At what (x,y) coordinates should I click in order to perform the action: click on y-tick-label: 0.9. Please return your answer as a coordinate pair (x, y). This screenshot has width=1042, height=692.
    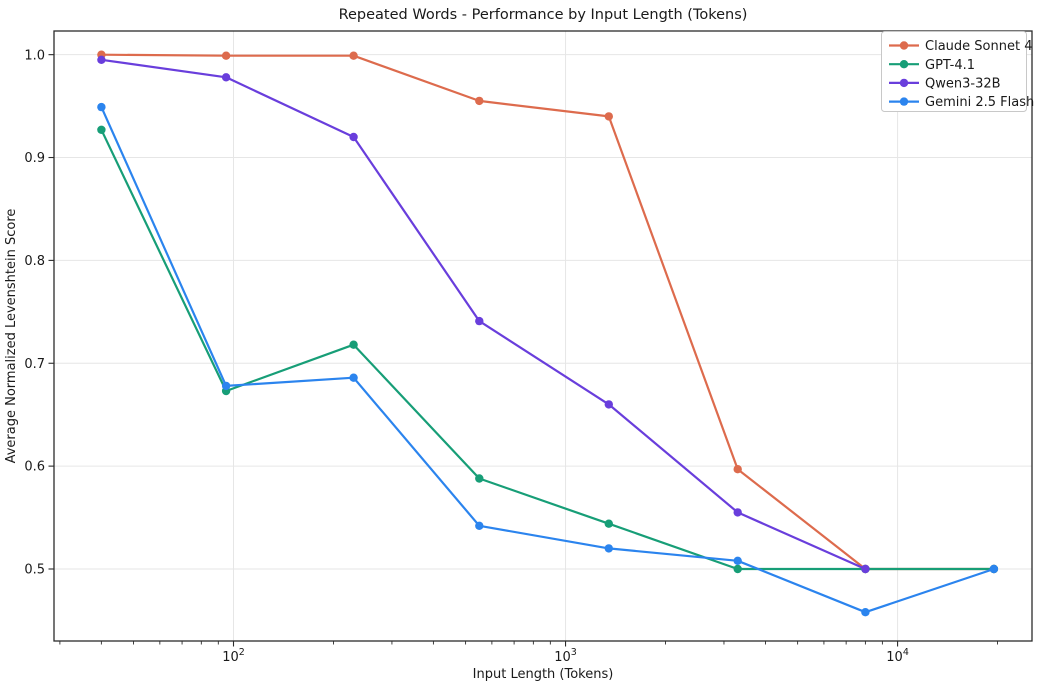
    Looking at the image, I should click on (34, 158).